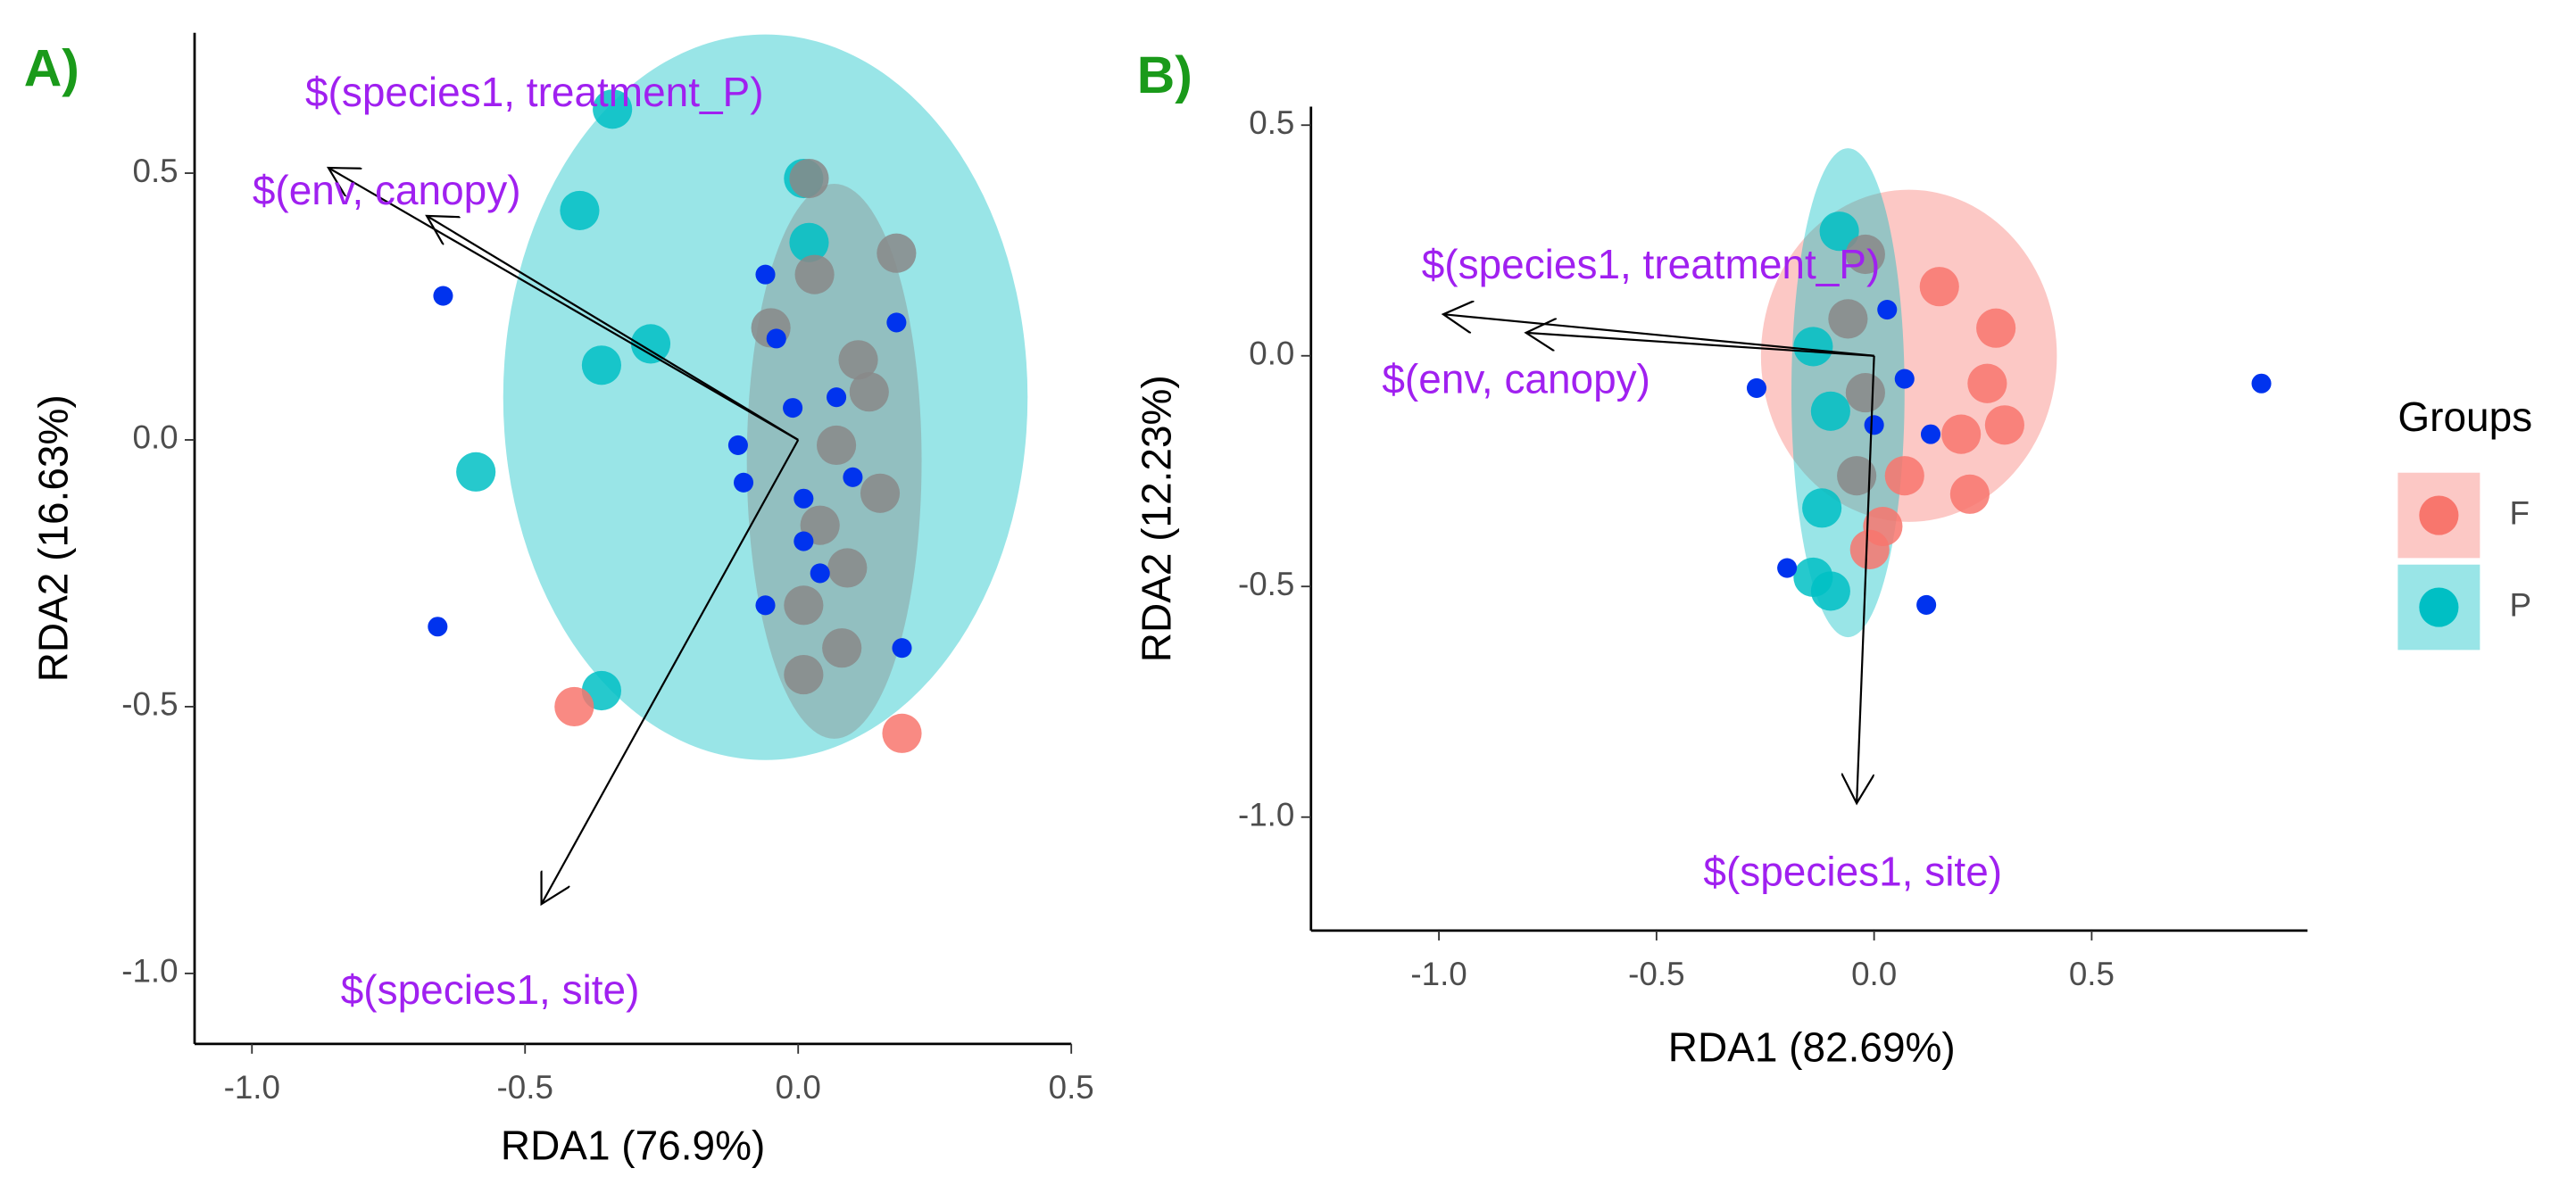 The image size is (2576, 1185). I want to click on y-axis-title: RDA2 (12.23%), so click(1157, 518).